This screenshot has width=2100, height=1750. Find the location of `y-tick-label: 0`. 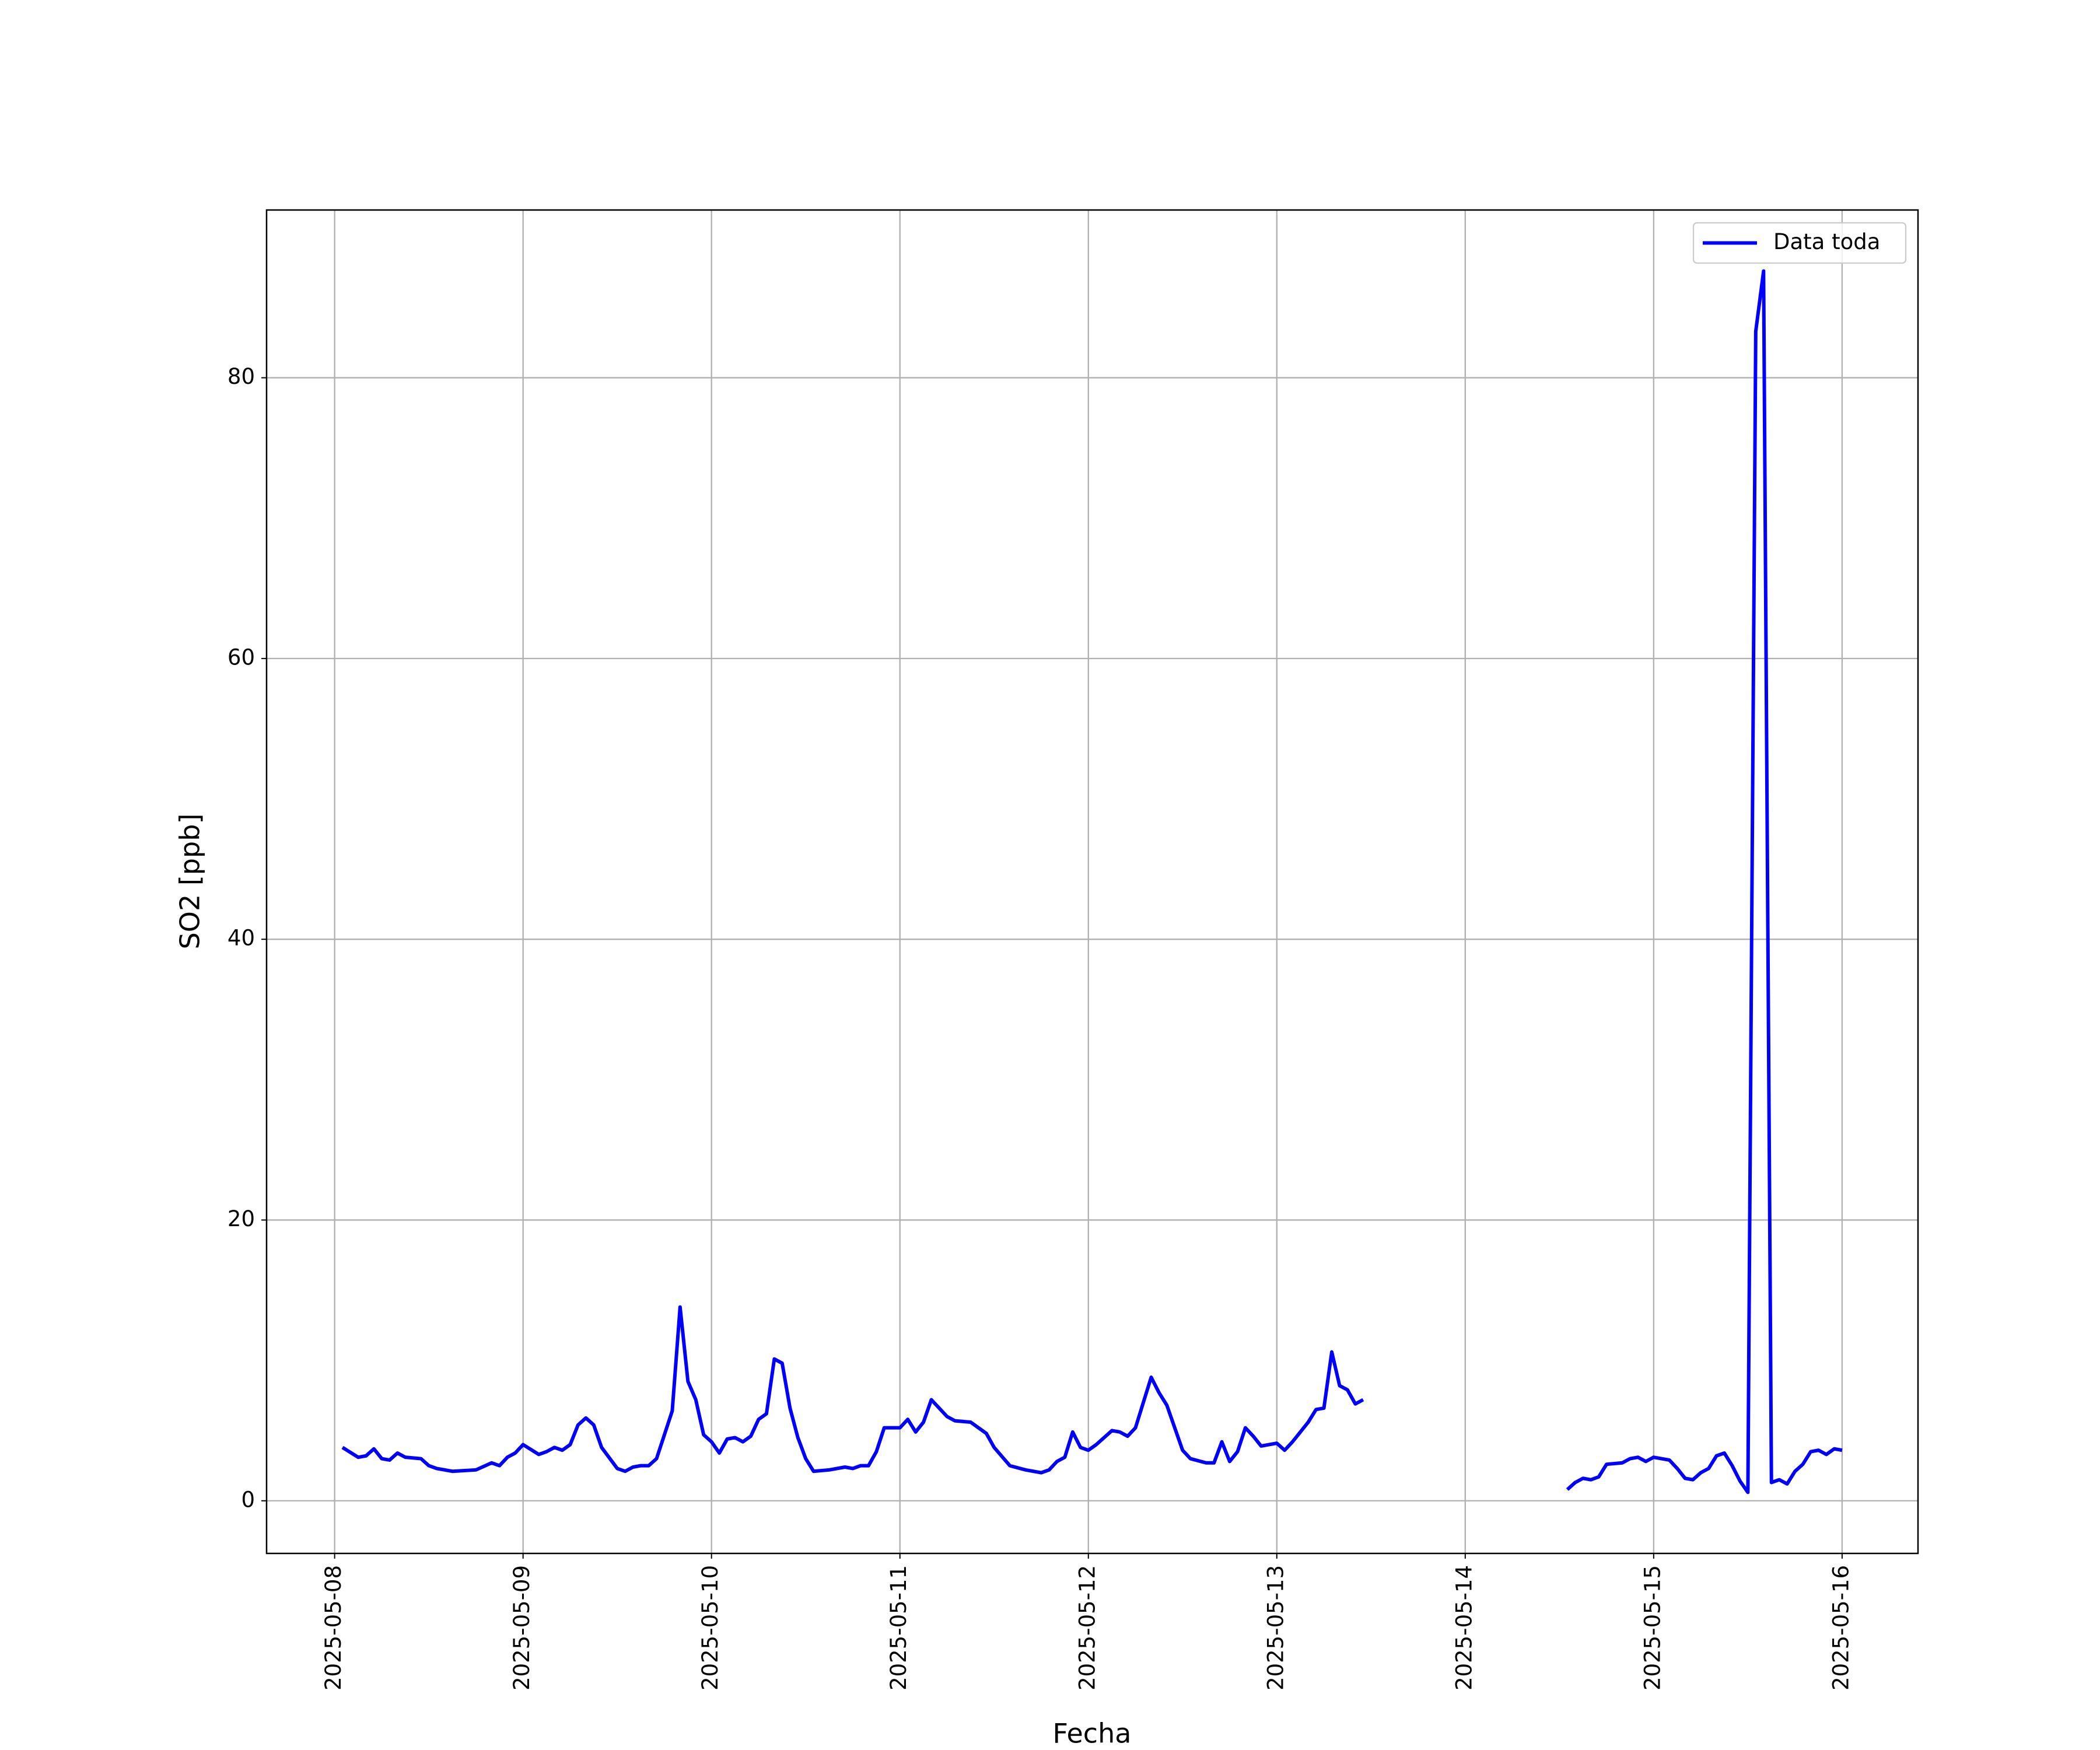

y-tick-label: 0 is located at coordinates (248, 1499).